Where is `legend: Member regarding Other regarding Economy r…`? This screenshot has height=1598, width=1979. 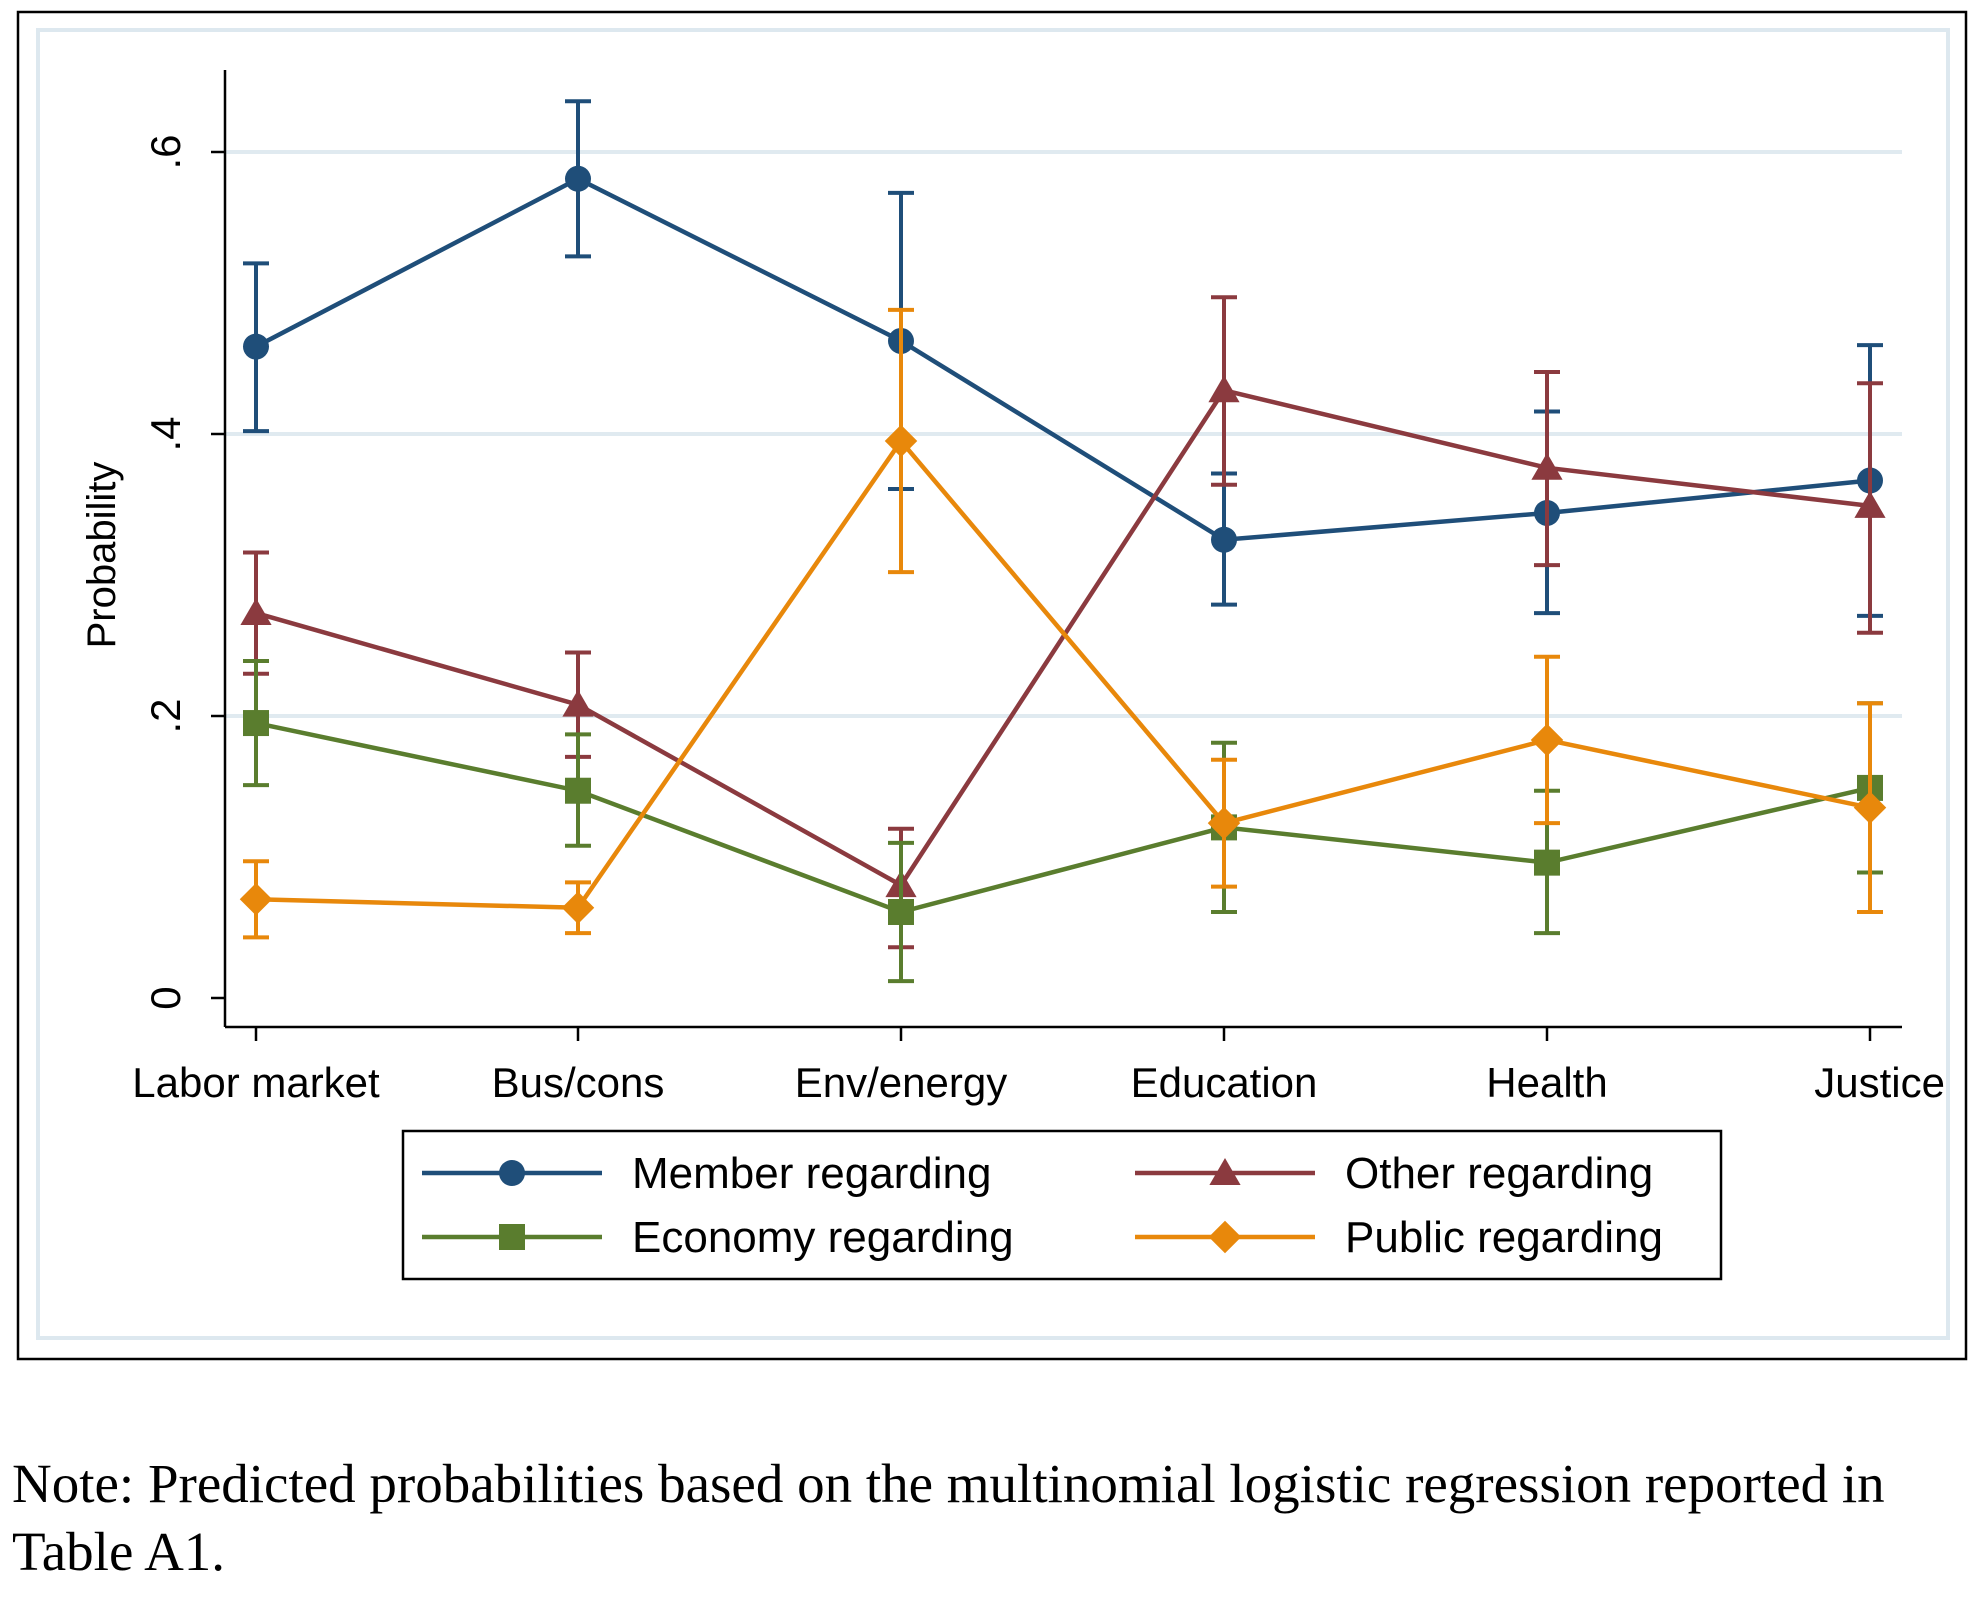 legend: Member regarding Other regarding Economy r… is located at coordinates (1062, 1205).